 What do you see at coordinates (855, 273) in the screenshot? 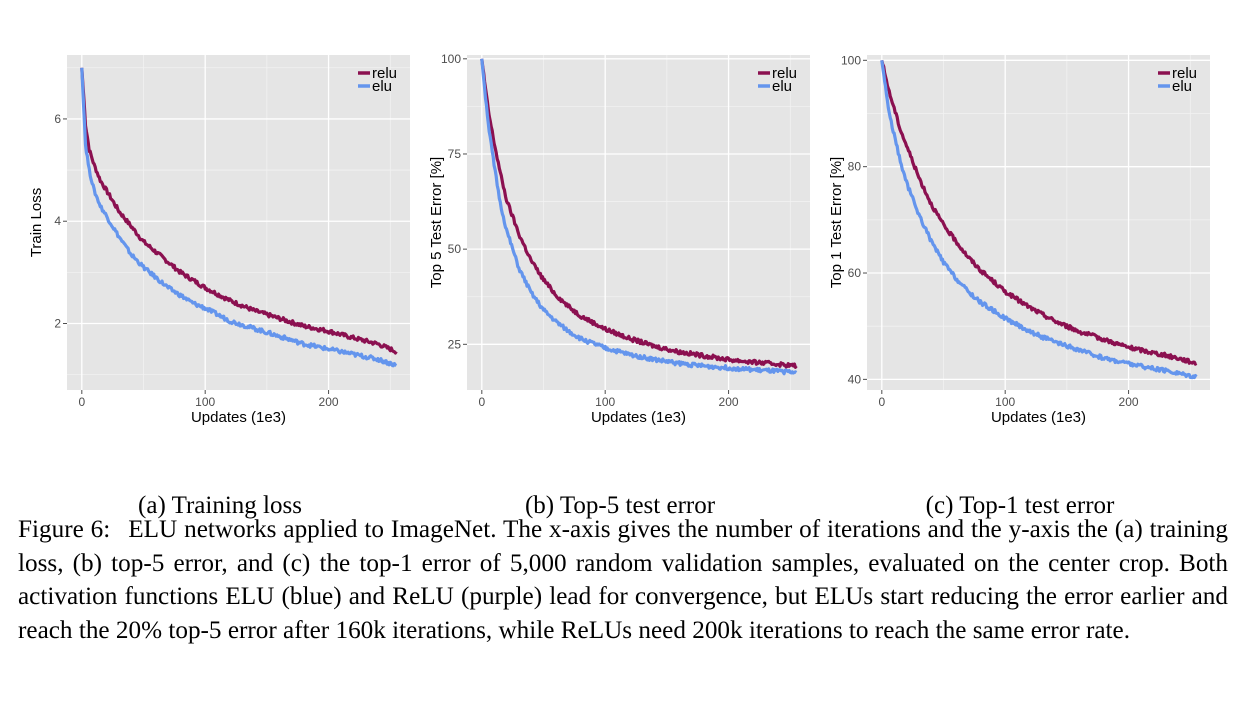
I see `y-tick-label: 60` at bounding box center [855, 273].